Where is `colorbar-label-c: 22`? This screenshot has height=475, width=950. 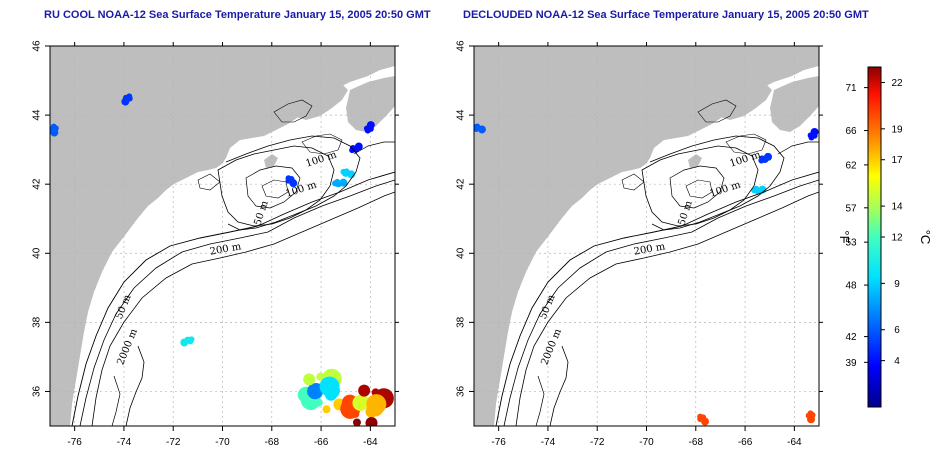 colorbar-label-c: 22 is located at coordinates (897, 83).